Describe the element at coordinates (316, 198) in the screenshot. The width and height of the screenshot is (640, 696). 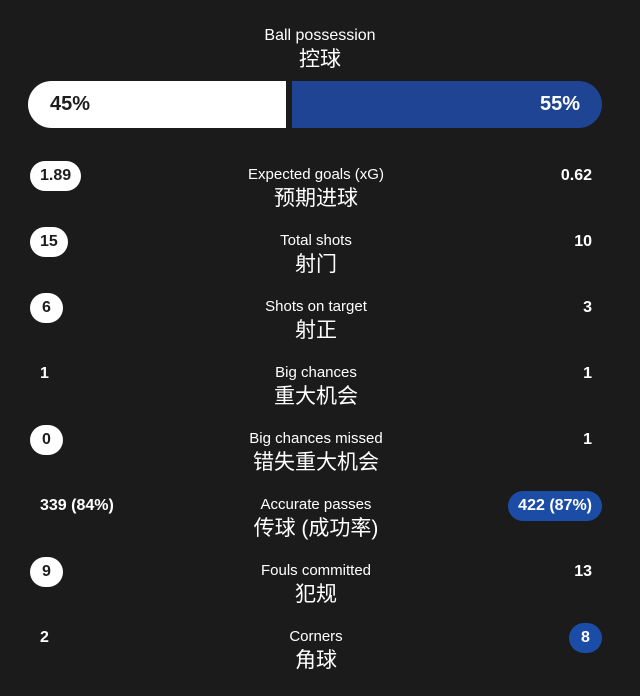
I see `stat-label-zh: 预期进球` at that location.